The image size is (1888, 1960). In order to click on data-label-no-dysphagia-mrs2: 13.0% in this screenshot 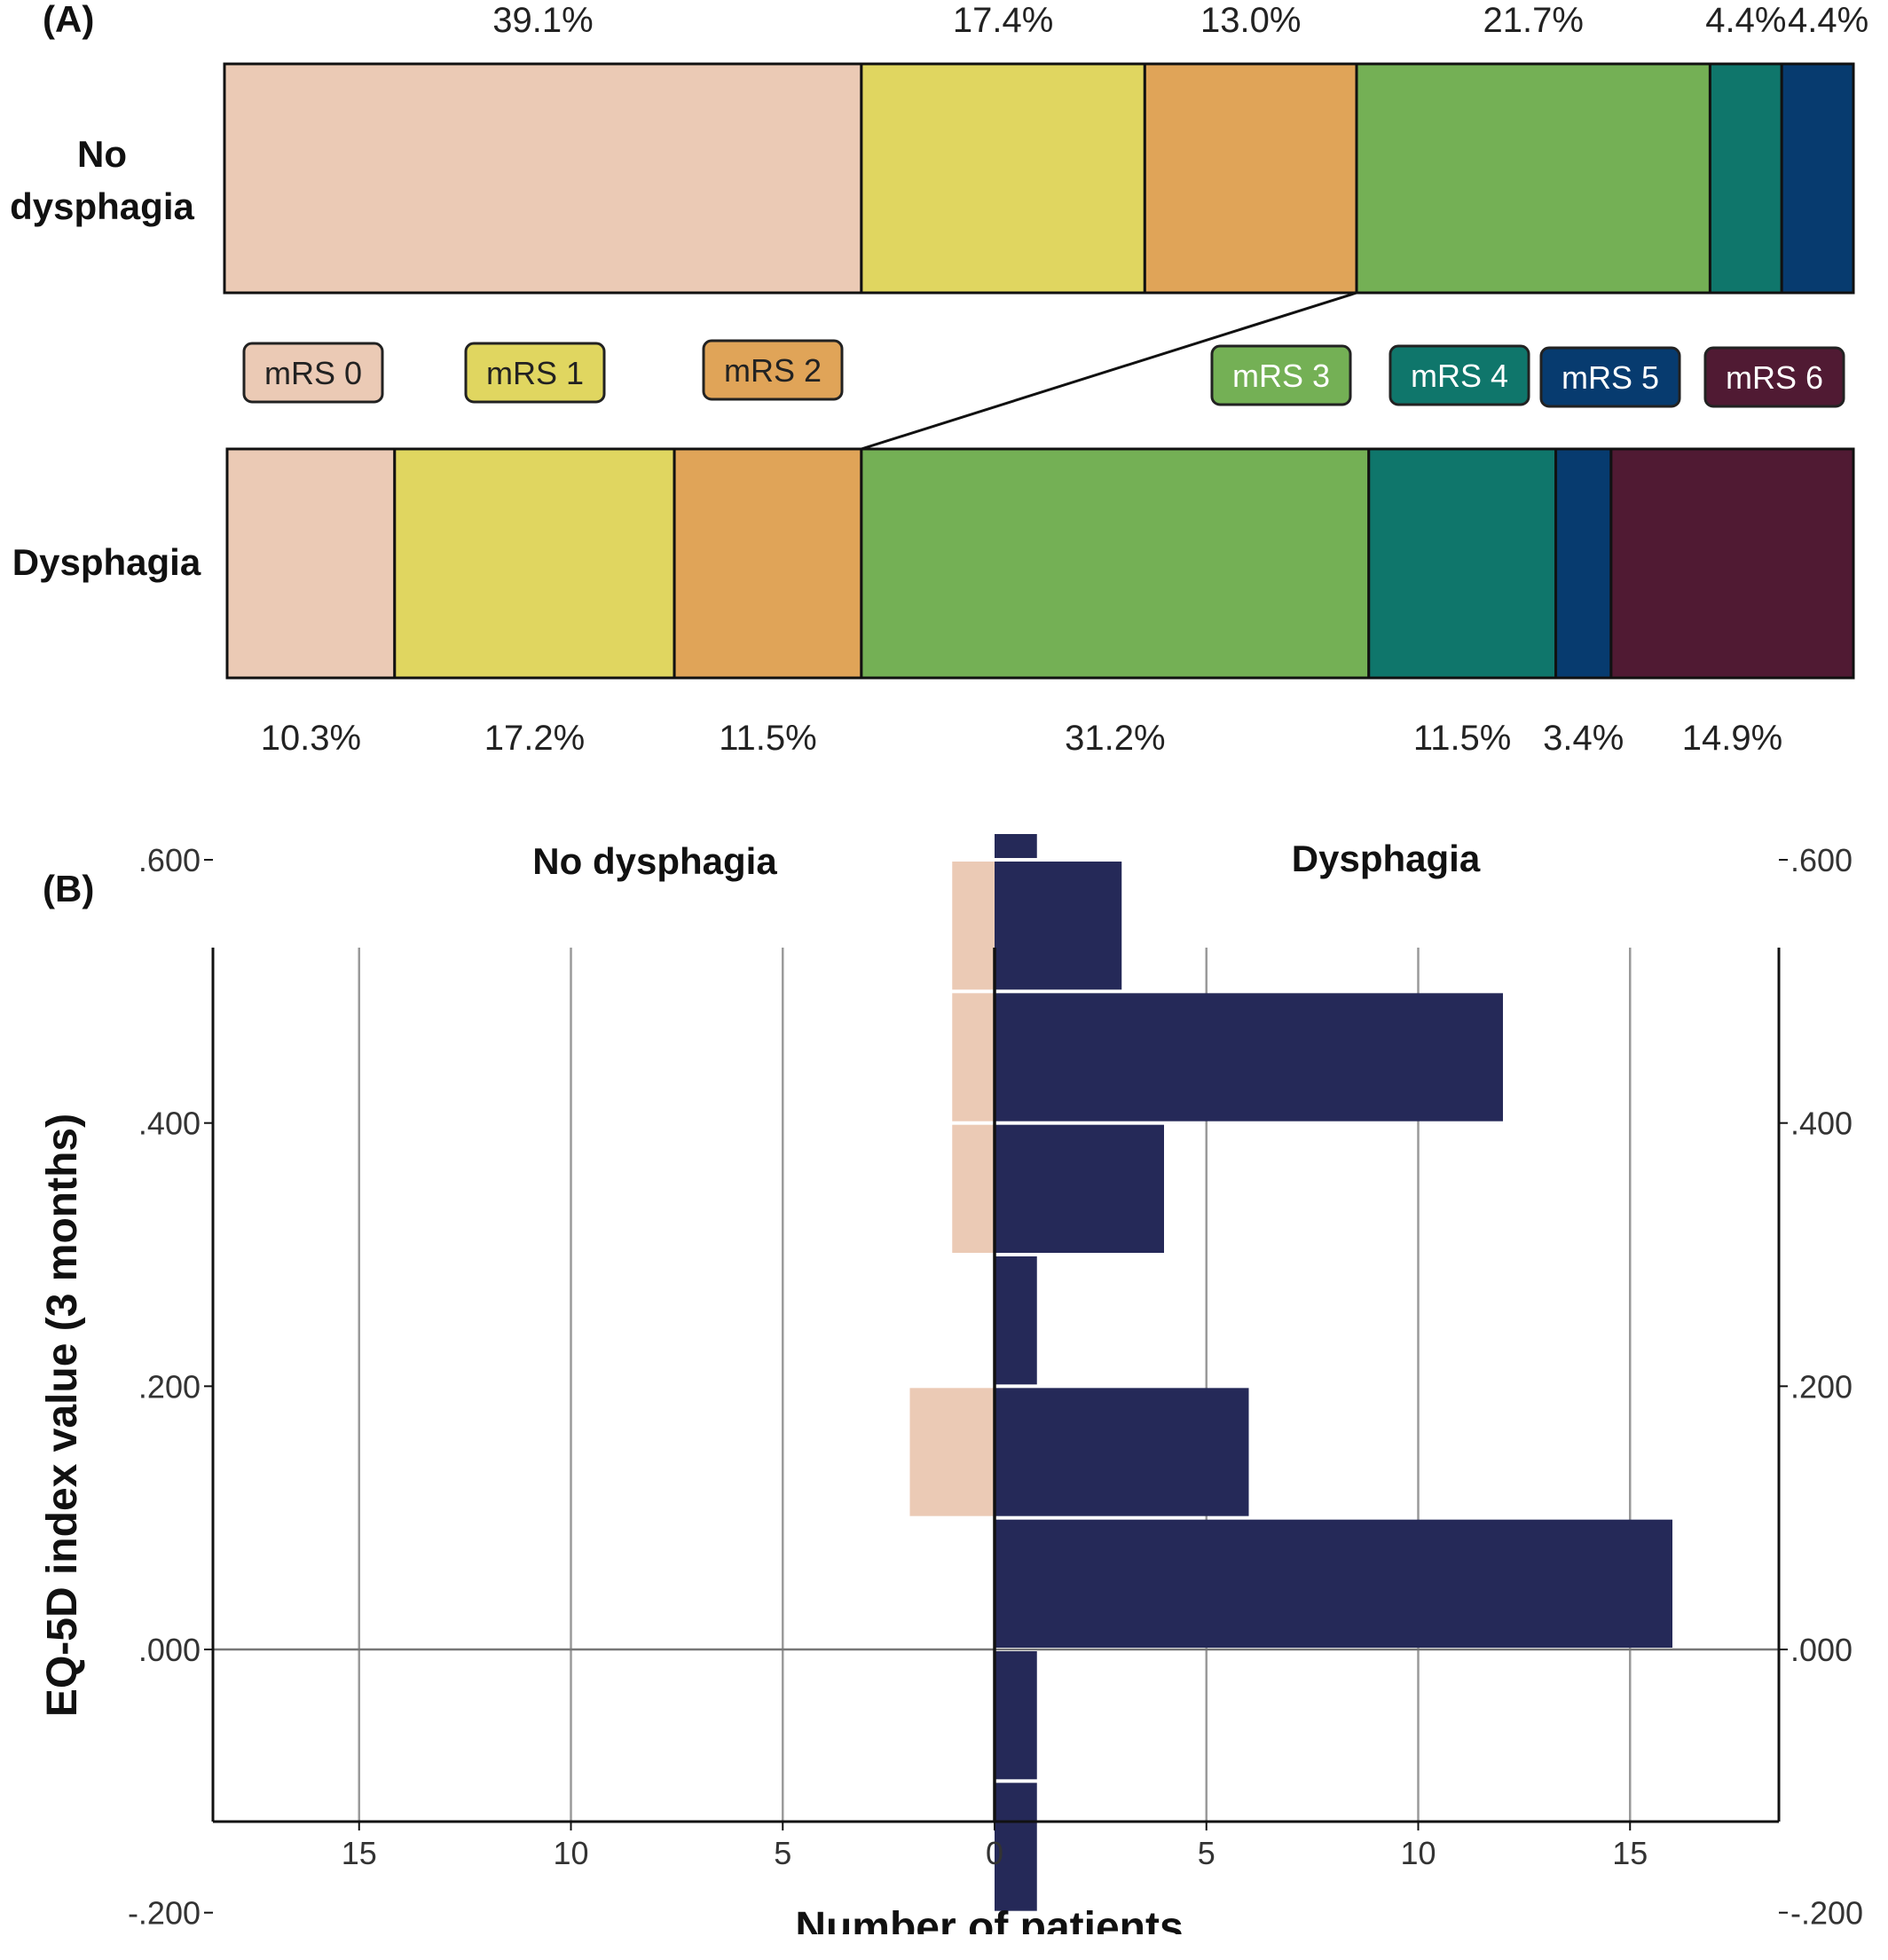, I will do `click(1250, 20)`.